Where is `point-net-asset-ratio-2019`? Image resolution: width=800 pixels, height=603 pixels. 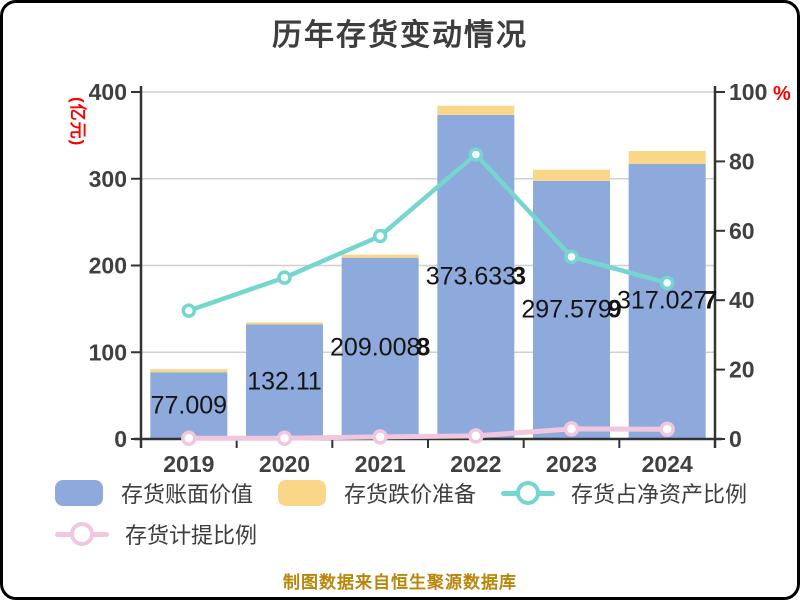 point-net-asset-ratio-2019 is located at coordinates (189, 310).